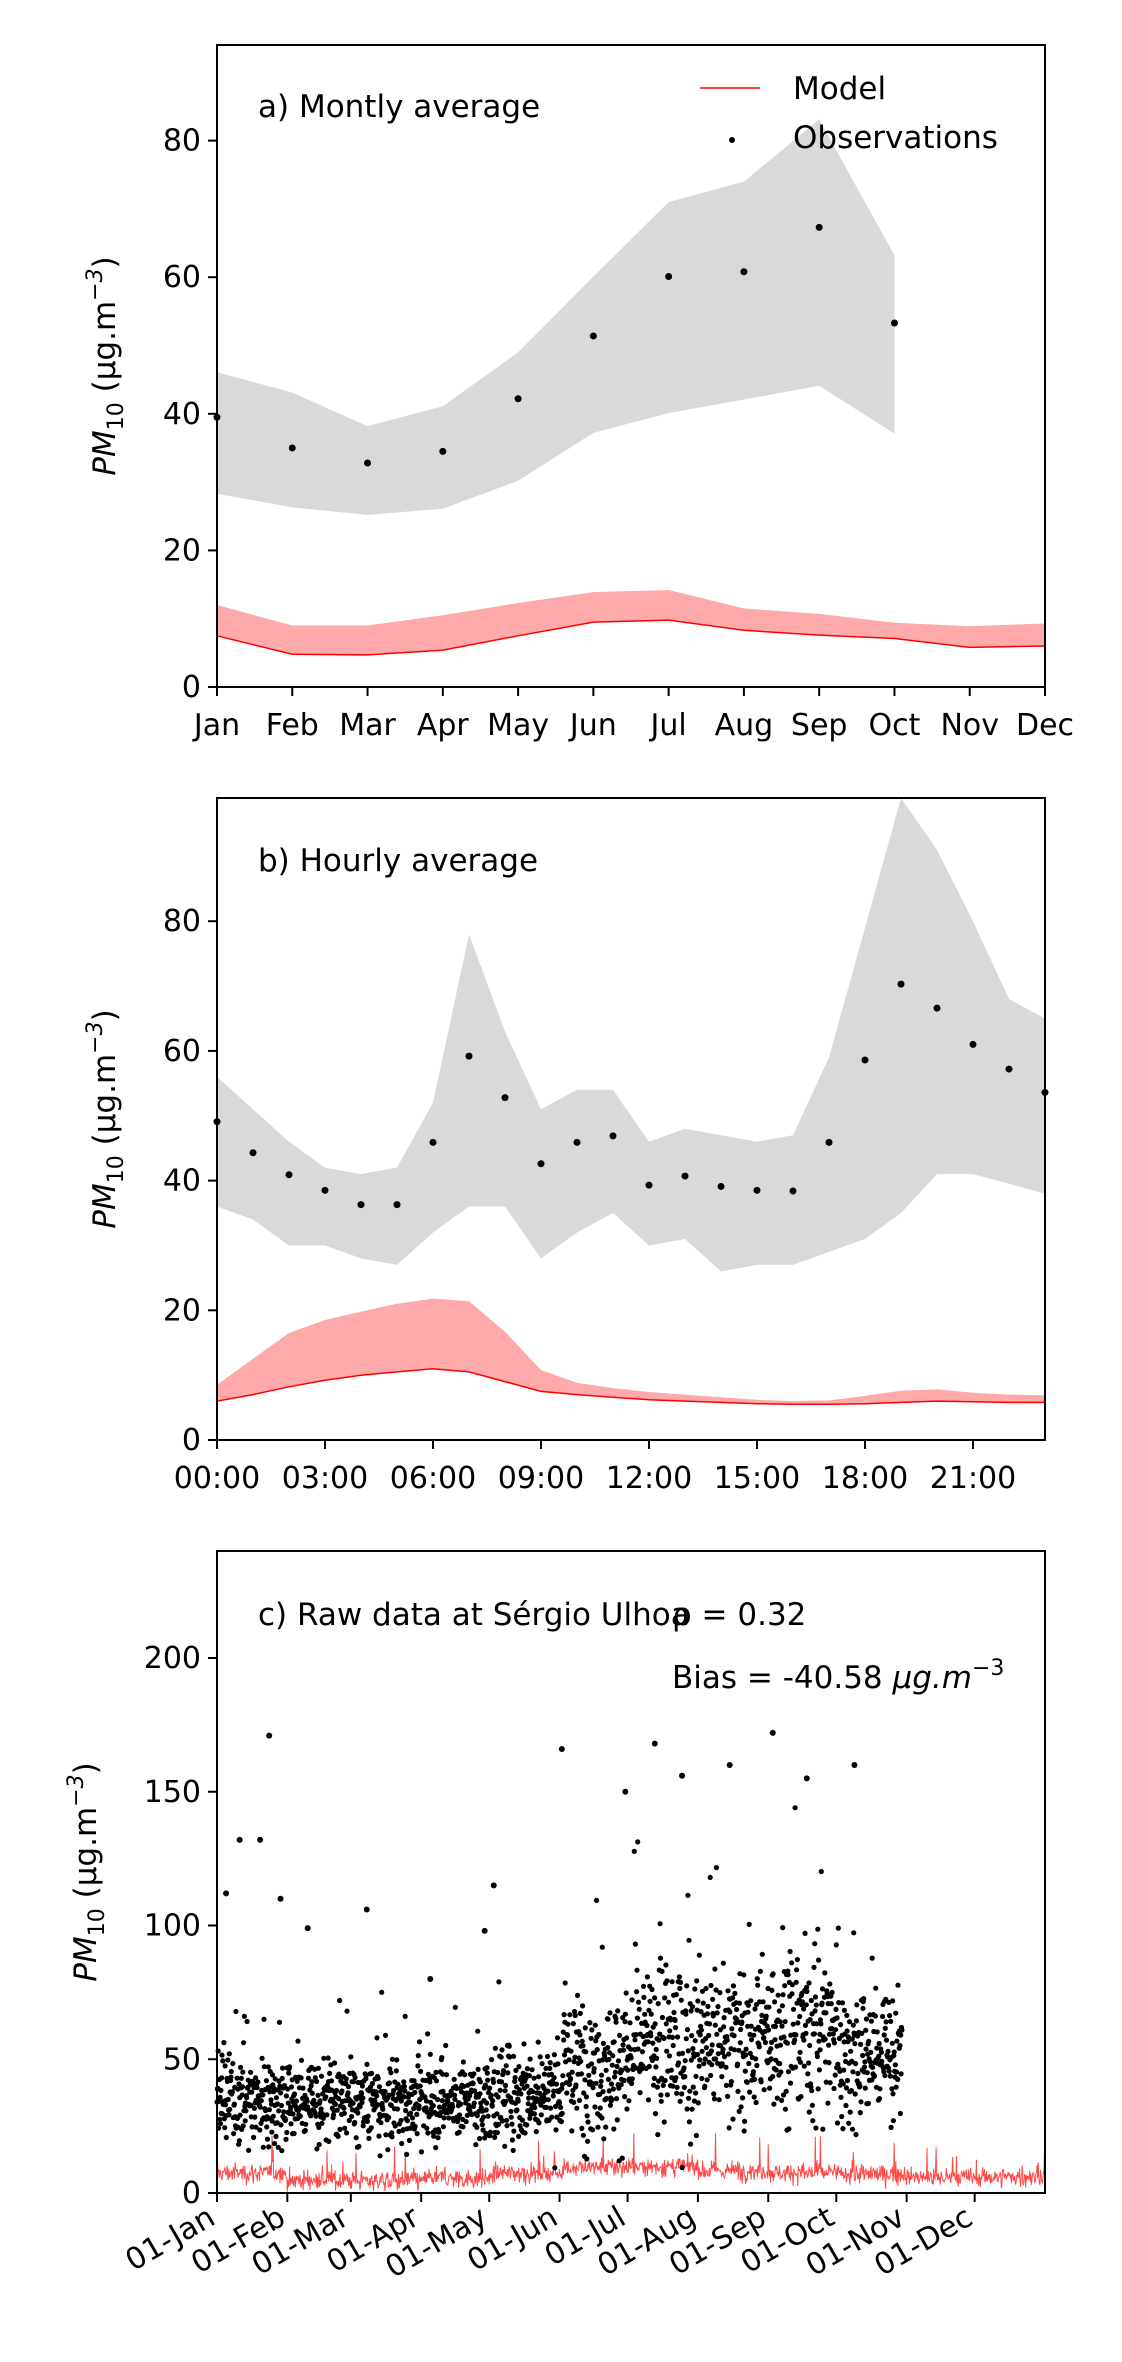 The image size is (1122, 2362). Describe the element at coordinates (398, 861) in the screenshot. I see `panel-b-annotation: b) Hourly average` at that location.